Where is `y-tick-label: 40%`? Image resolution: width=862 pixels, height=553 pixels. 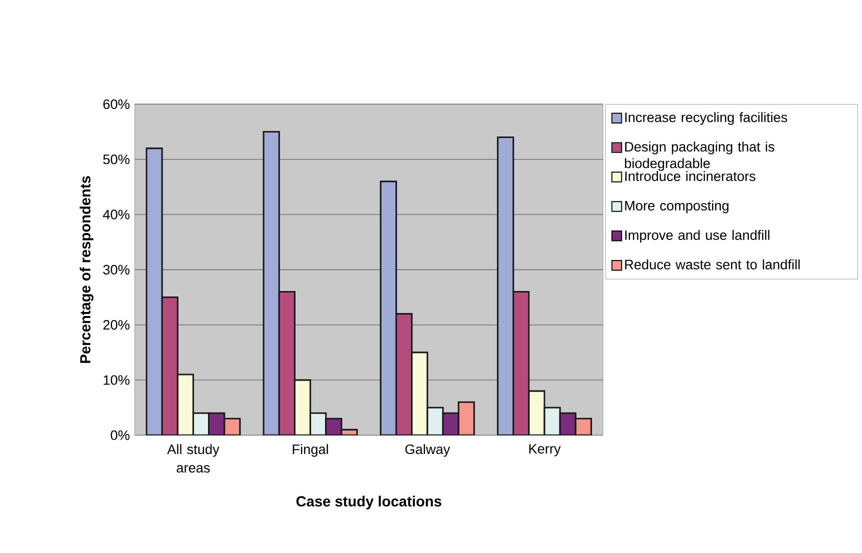 y-tick-label: 40% is located at coordinates (116, 215).